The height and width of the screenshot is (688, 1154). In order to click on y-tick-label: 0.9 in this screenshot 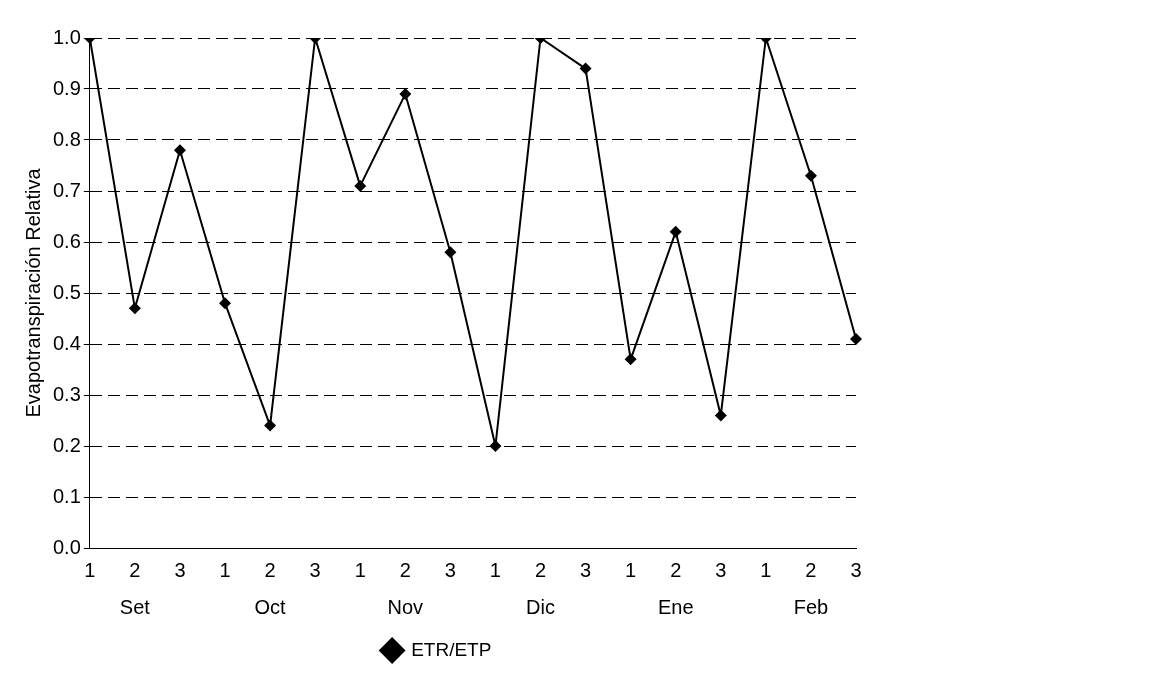, I will do `click(66, 87)`.